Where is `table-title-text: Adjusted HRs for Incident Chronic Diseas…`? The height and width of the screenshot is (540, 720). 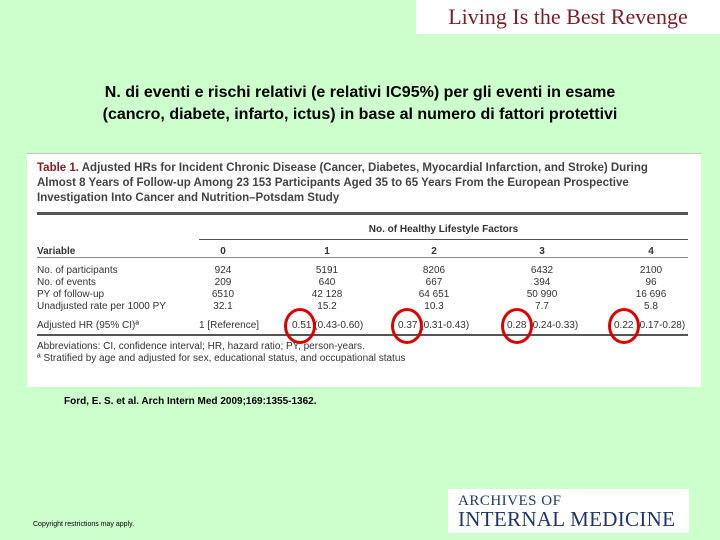 table-title-text: Adjusted HRs for Incident Chronic Diseas… is located at coordinates (342, 183).